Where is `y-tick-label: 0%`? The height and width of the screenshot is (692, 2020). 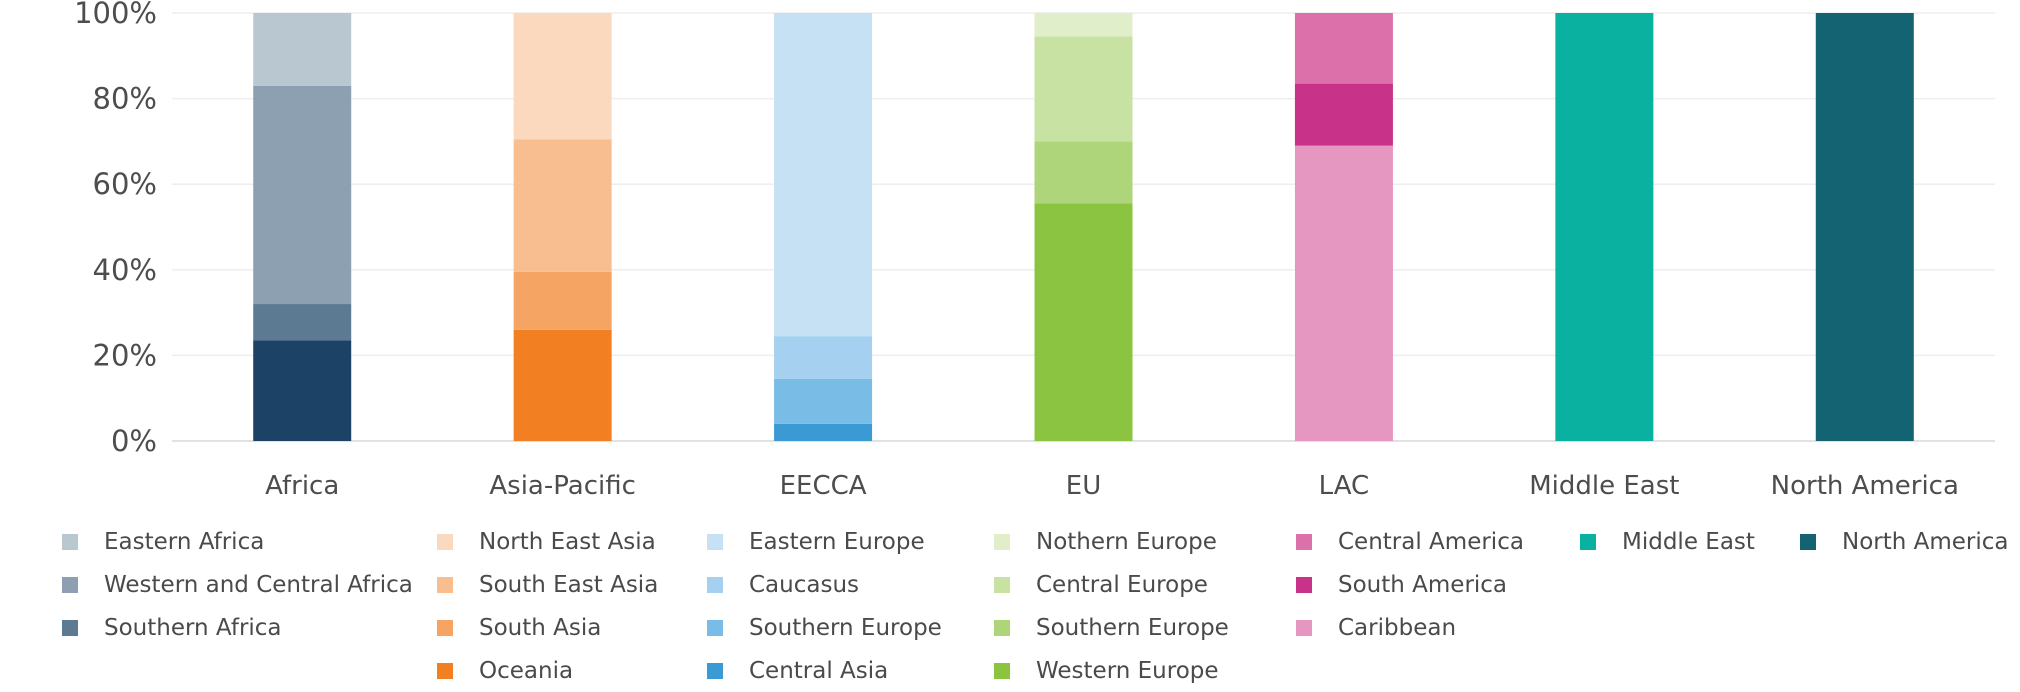 y-tick-label: 0% is located at coordinates (134, 441).